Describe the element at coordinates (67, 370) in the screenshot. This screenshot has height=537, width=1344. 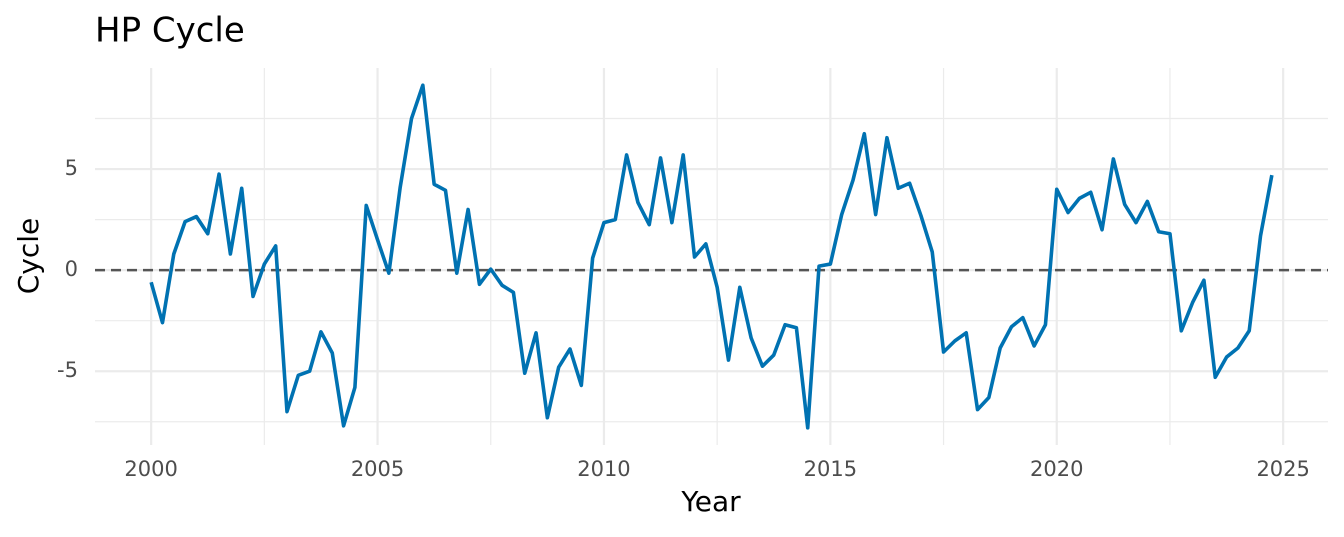
I see `y-tick-label: -5` at that location.